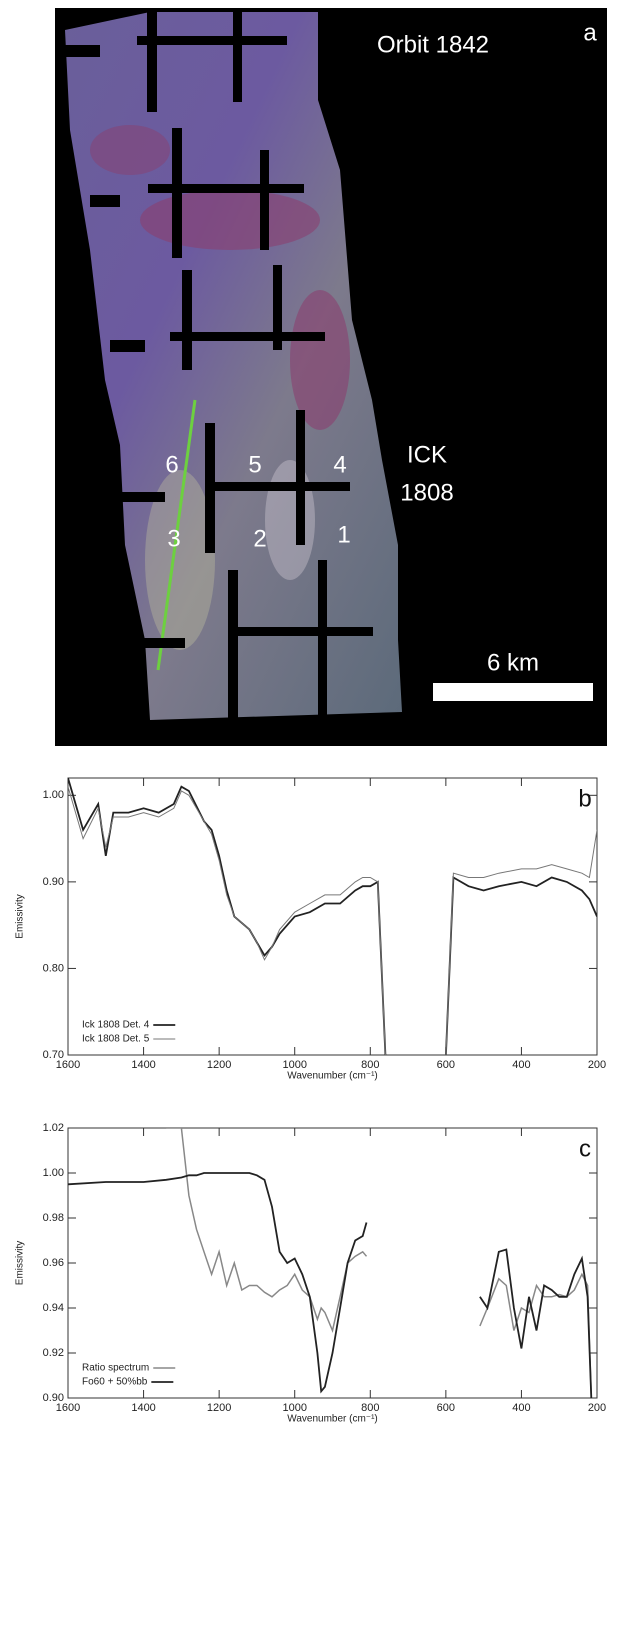 Image resolution: width=635 pixels, height=1640 pixels. What do you see at coordinates (254, 464) in the screenshot?
I see `detector-label: 5` at bounding box center [254, 464].